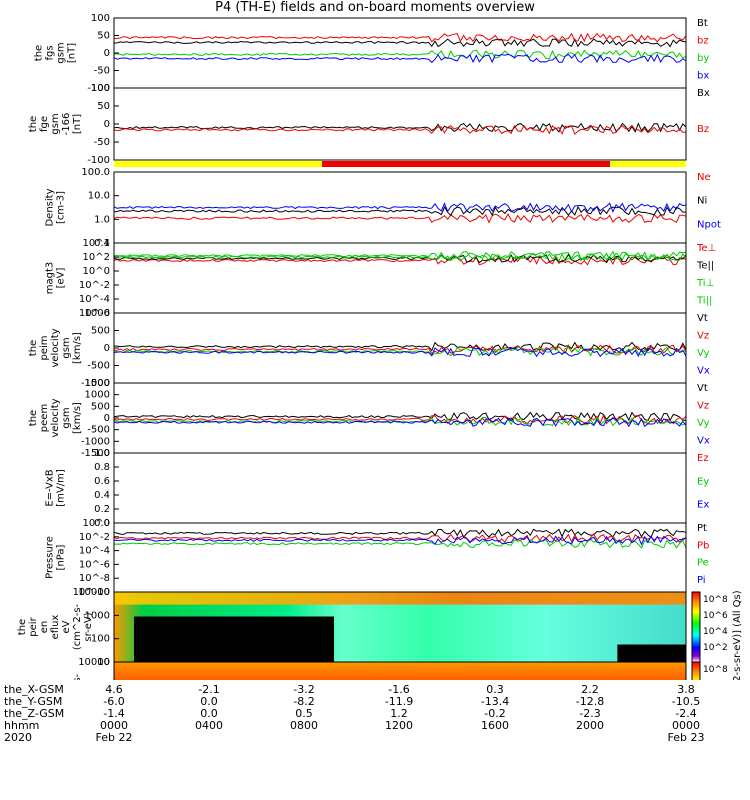 The width and height of the screenshot is (750, 800). I want to click on series-vy-line, so click(400, 351).